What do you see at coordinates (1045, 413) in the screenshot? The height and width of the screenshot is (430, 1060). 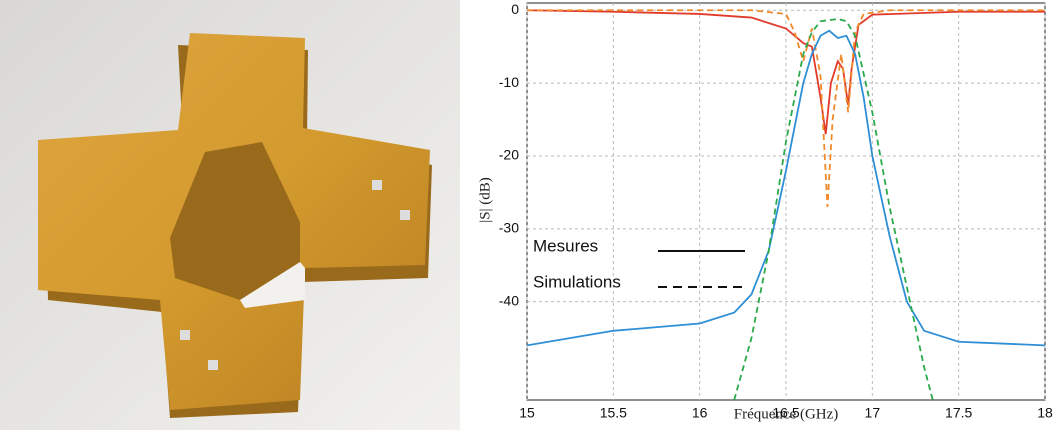 I see `x-tick-label: 18` at bounding box center [1045, 413].